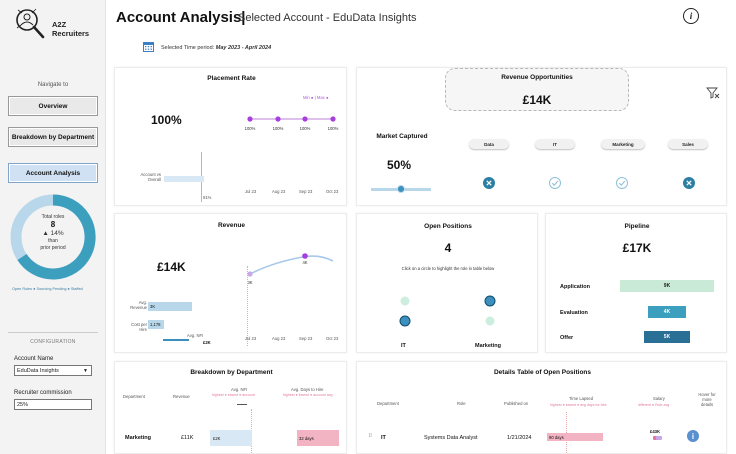  Describe the element at coordinates (622, 183) in the screenshot. I see `check-circle-icon` at that location.